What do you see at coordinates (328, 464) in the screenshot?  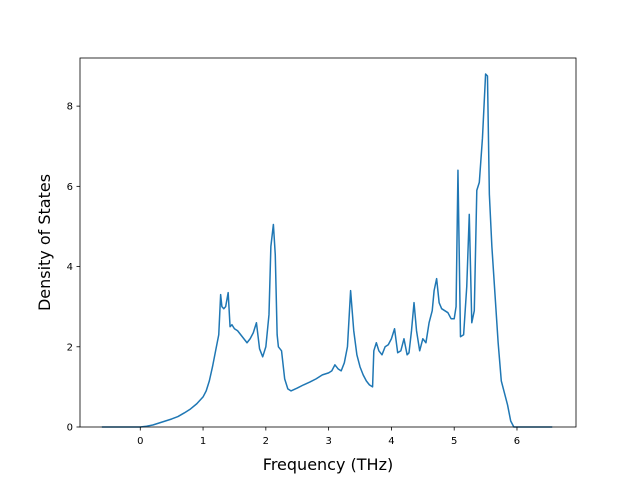 I see `x-axis-label: Frequency (THz)` at bounding box center [328, 464].